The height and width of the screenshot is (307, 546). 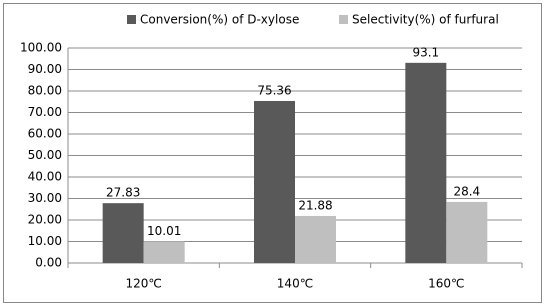 I want to click on y-tick-label: 10.00, so click(x=45, y=241).